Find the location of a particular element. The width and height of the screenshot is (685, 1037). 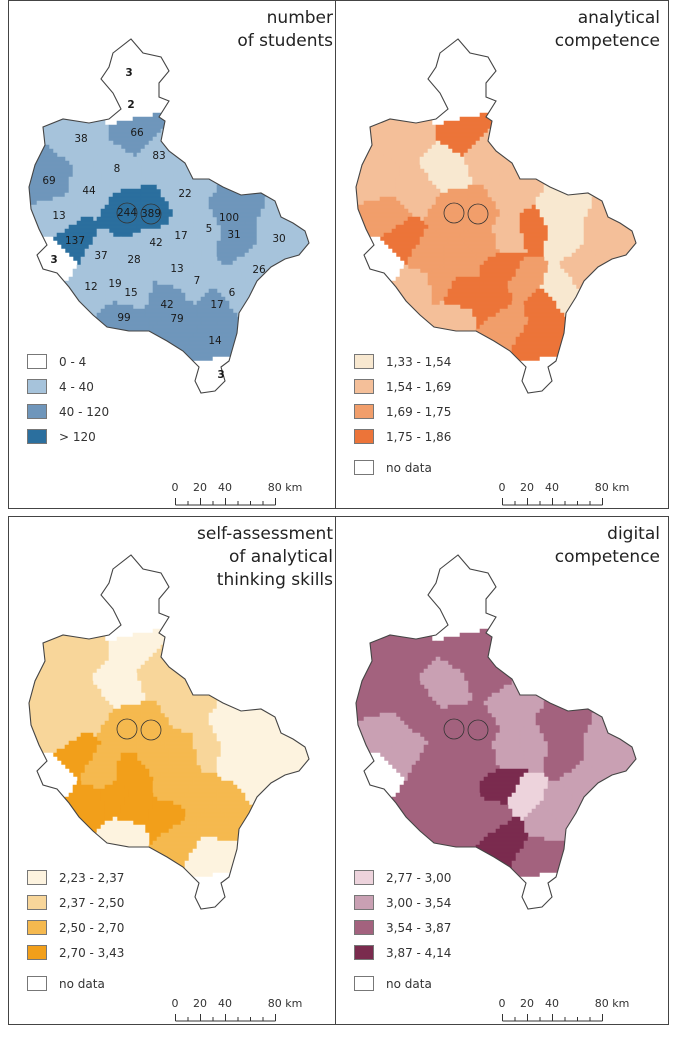

map-title-line: self-assessment is located at coordinates (265, 534).